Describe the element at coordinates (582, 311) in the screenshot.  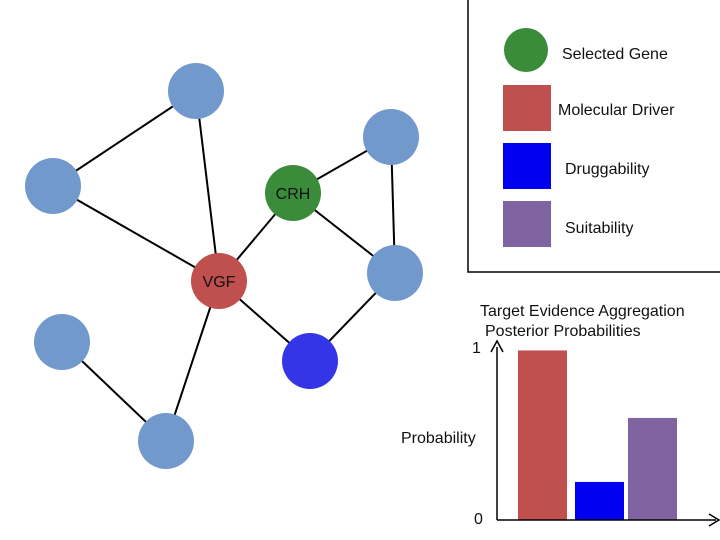
I see `chart-title: Target Evidence Aggregation` at that location.